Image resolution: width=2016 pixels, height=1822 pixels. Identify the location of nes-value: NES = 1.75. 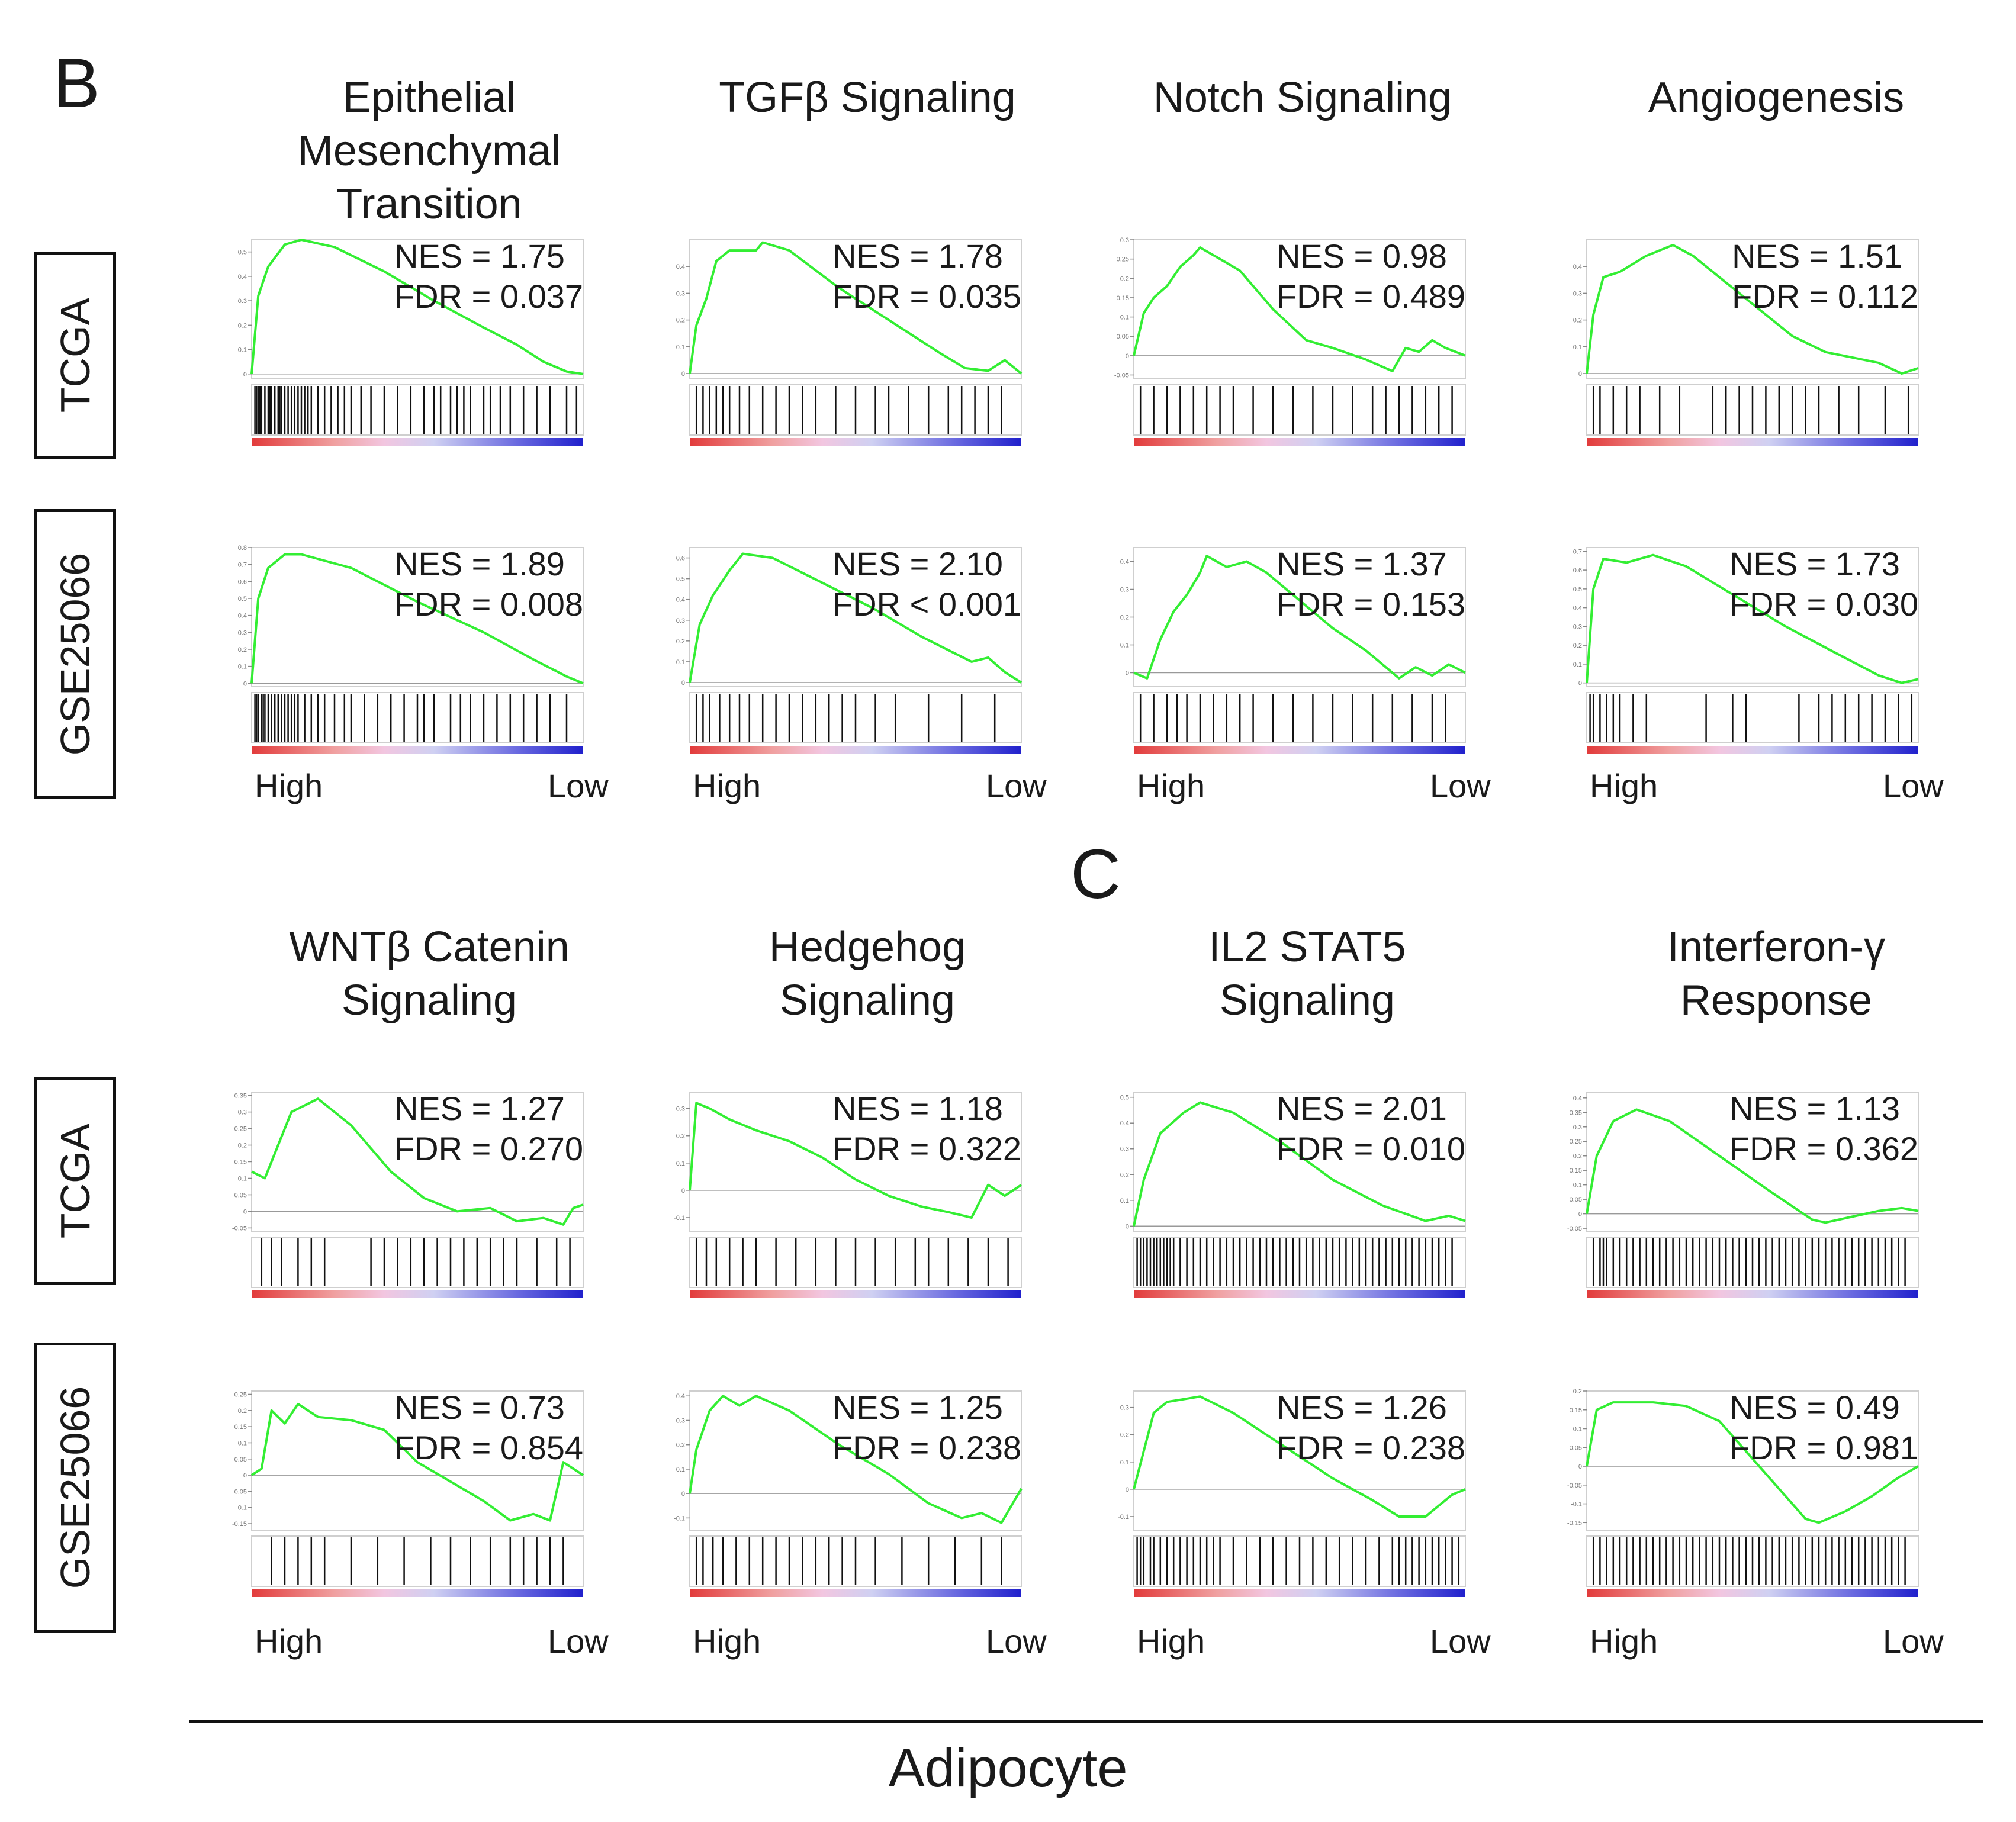
(480, 256).